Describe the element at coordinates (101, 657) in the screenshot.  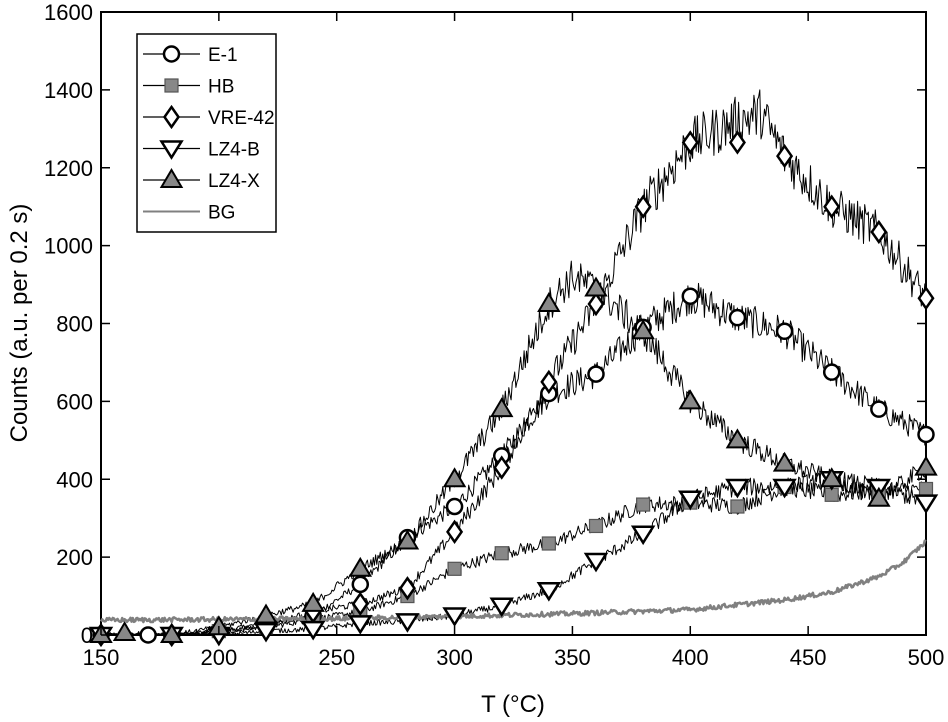
I see `x-tick-label: 150` at that location.